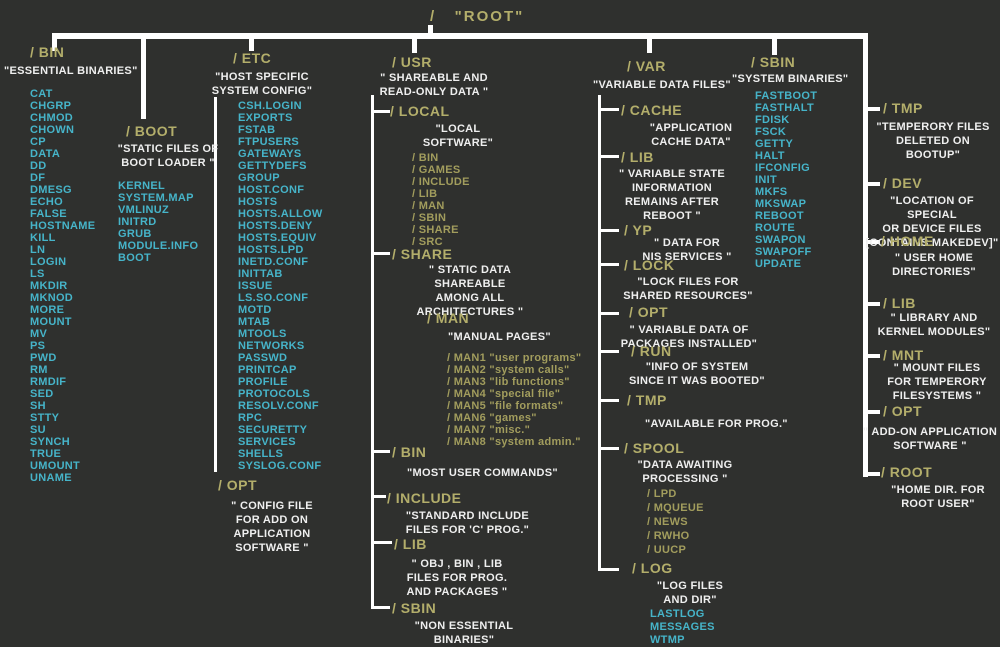 The image size is (1000, 647). What do you see at coordinates (783, 252) in the screenshot?
I see `list-item: SWAPOFF` at bounding box center [783, 252].